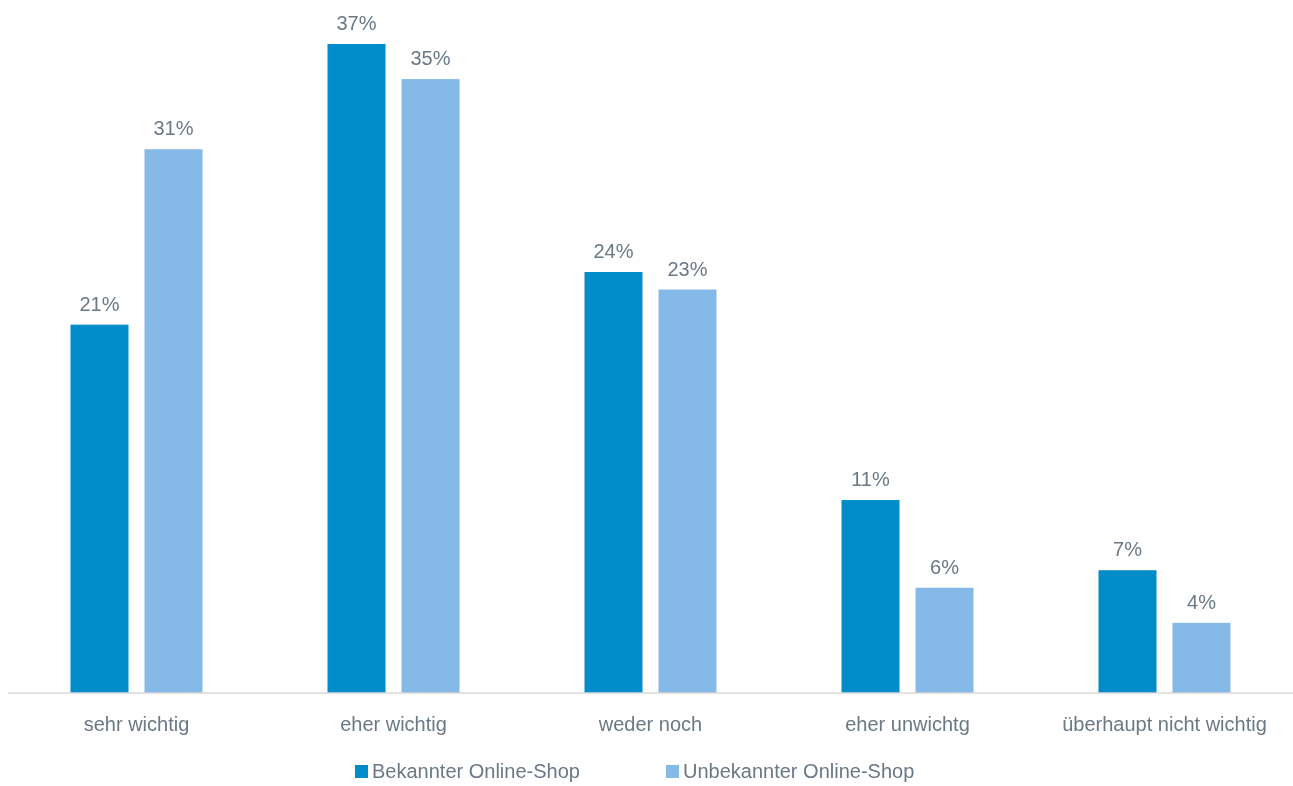 This screenshot has width=1293, height=786. What do you see at coordinates (356, 23) in the screenshot?
I see `data-label: 37%` at bounding box center [356, 23].